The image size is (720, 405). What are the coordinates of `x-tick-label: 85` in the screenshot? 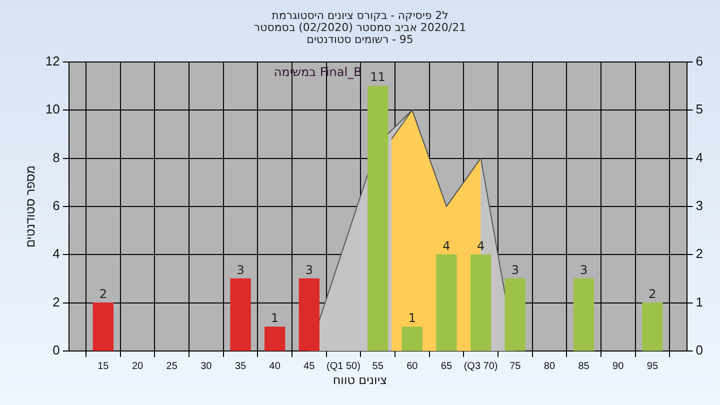 It's located at (584, 366).